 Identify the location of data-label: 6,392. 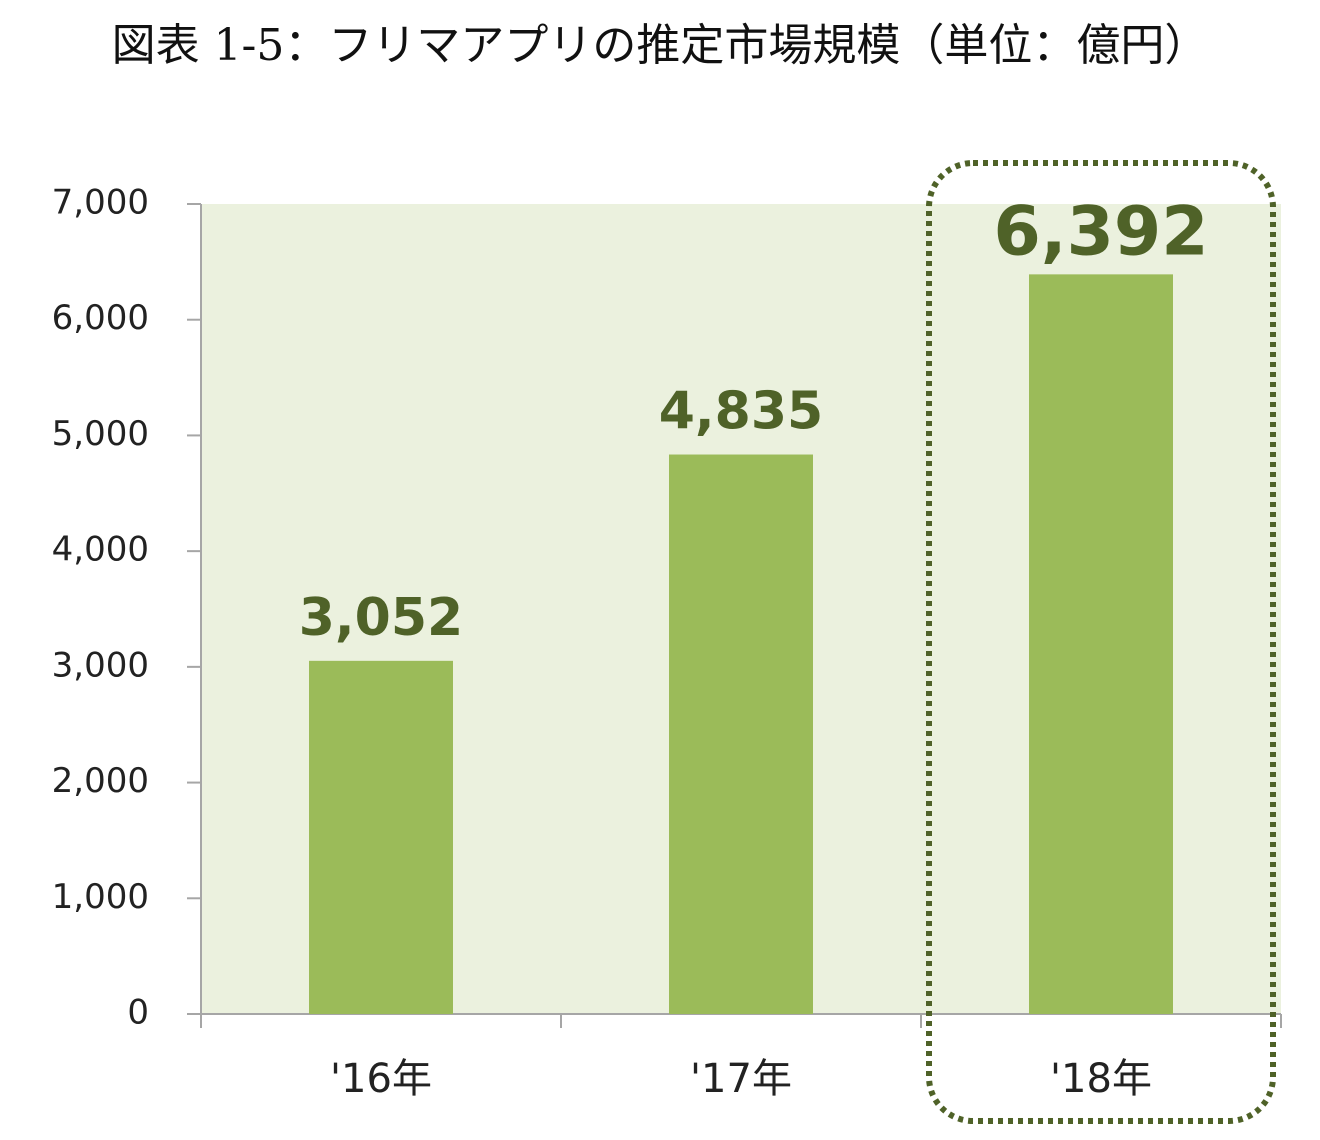
(1100, 231).